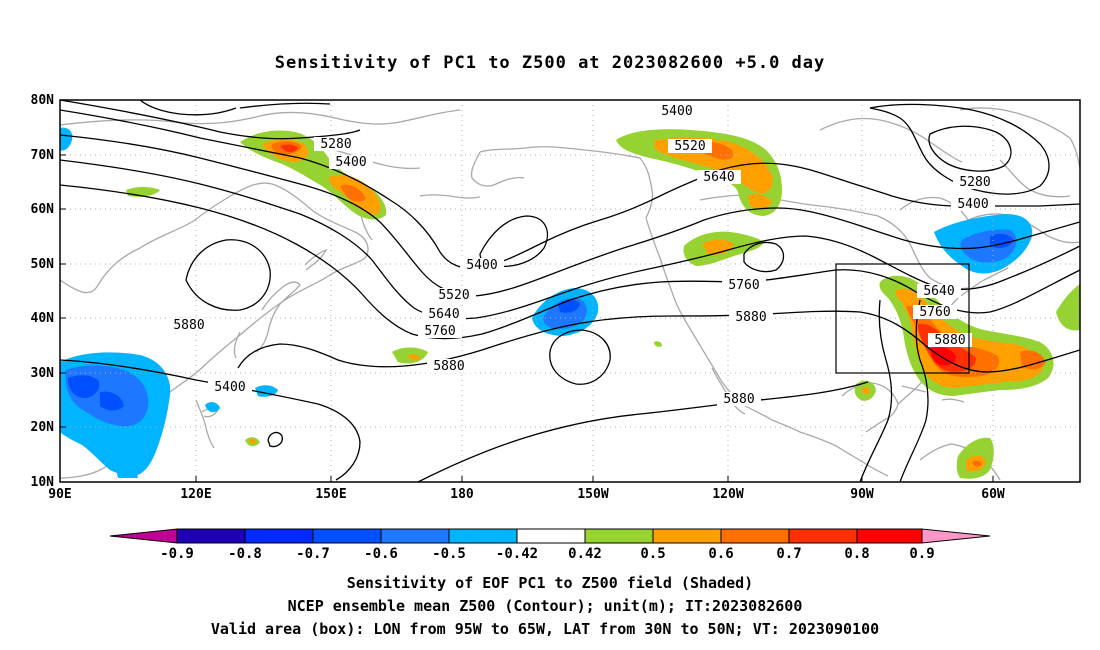 The width and height of the screenshot is (1100, 650). Describe the element at coordinates (43, 318) in the screenshot. I see `lat-label: 40N` at that location.